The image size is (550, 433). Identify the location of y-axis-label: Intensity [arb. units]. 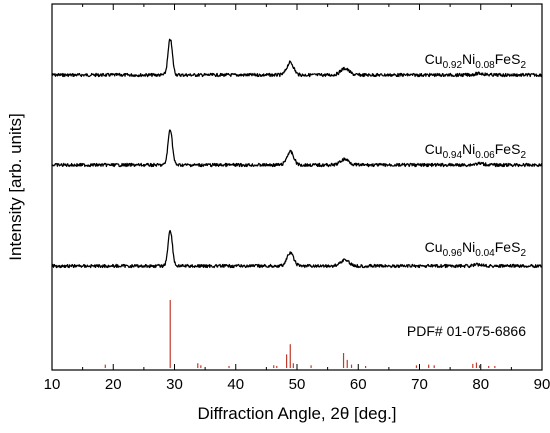
(15, 186).